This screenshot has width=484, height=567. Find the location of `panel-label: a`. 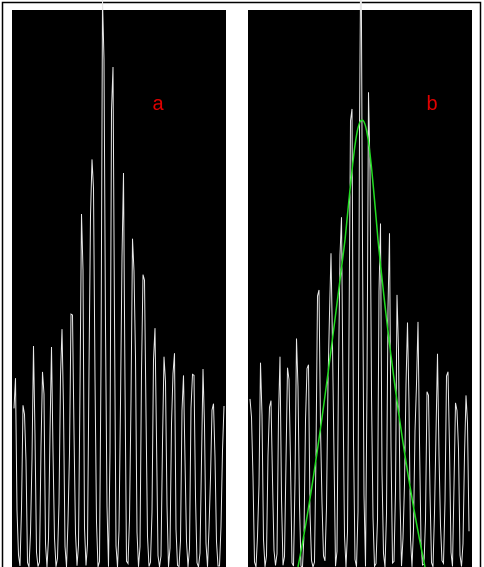

panel-label: a is located at coordinates (158, 104).